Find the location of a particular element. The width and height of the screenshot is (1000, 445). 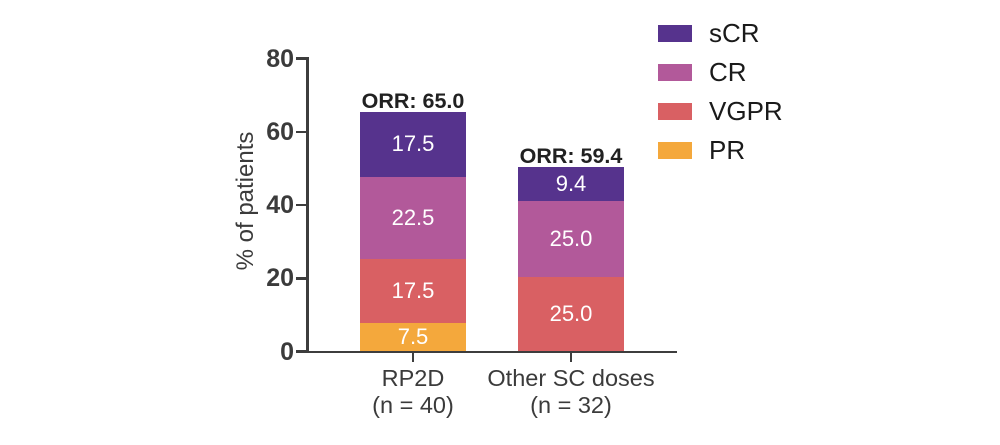

category-label: RP2D is located at coordinates (413, 378).